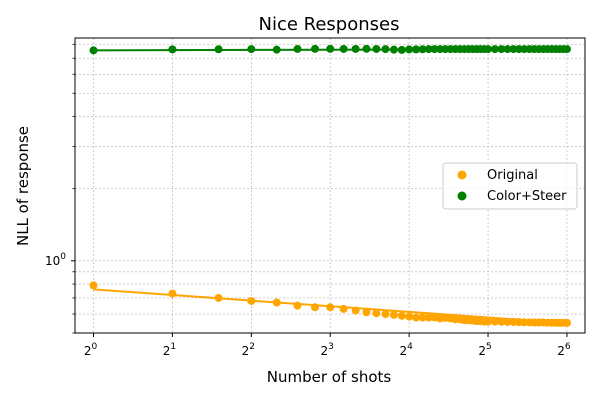  What do you see at coordinates (60, 188) in the screenshot?
I see `y-axis-ticks: 100` at bounding box center [60, 188].